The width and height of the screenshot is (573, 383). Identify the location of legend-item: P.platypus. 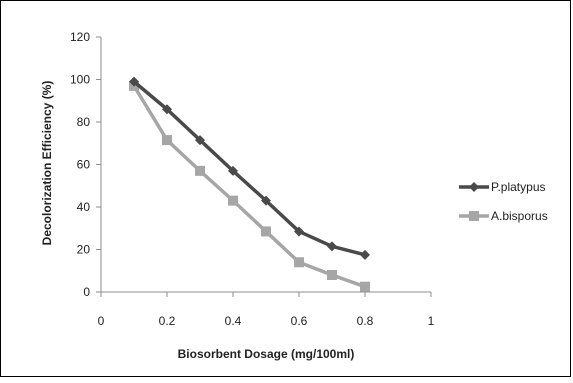
(502, 187).